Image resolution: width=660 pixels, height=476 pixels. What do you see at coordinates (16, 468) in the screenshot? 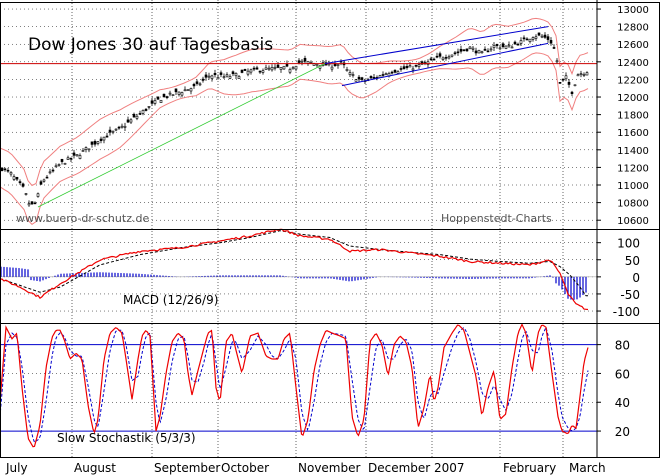
I see `month-label: July` at bounding box center [16, 468].